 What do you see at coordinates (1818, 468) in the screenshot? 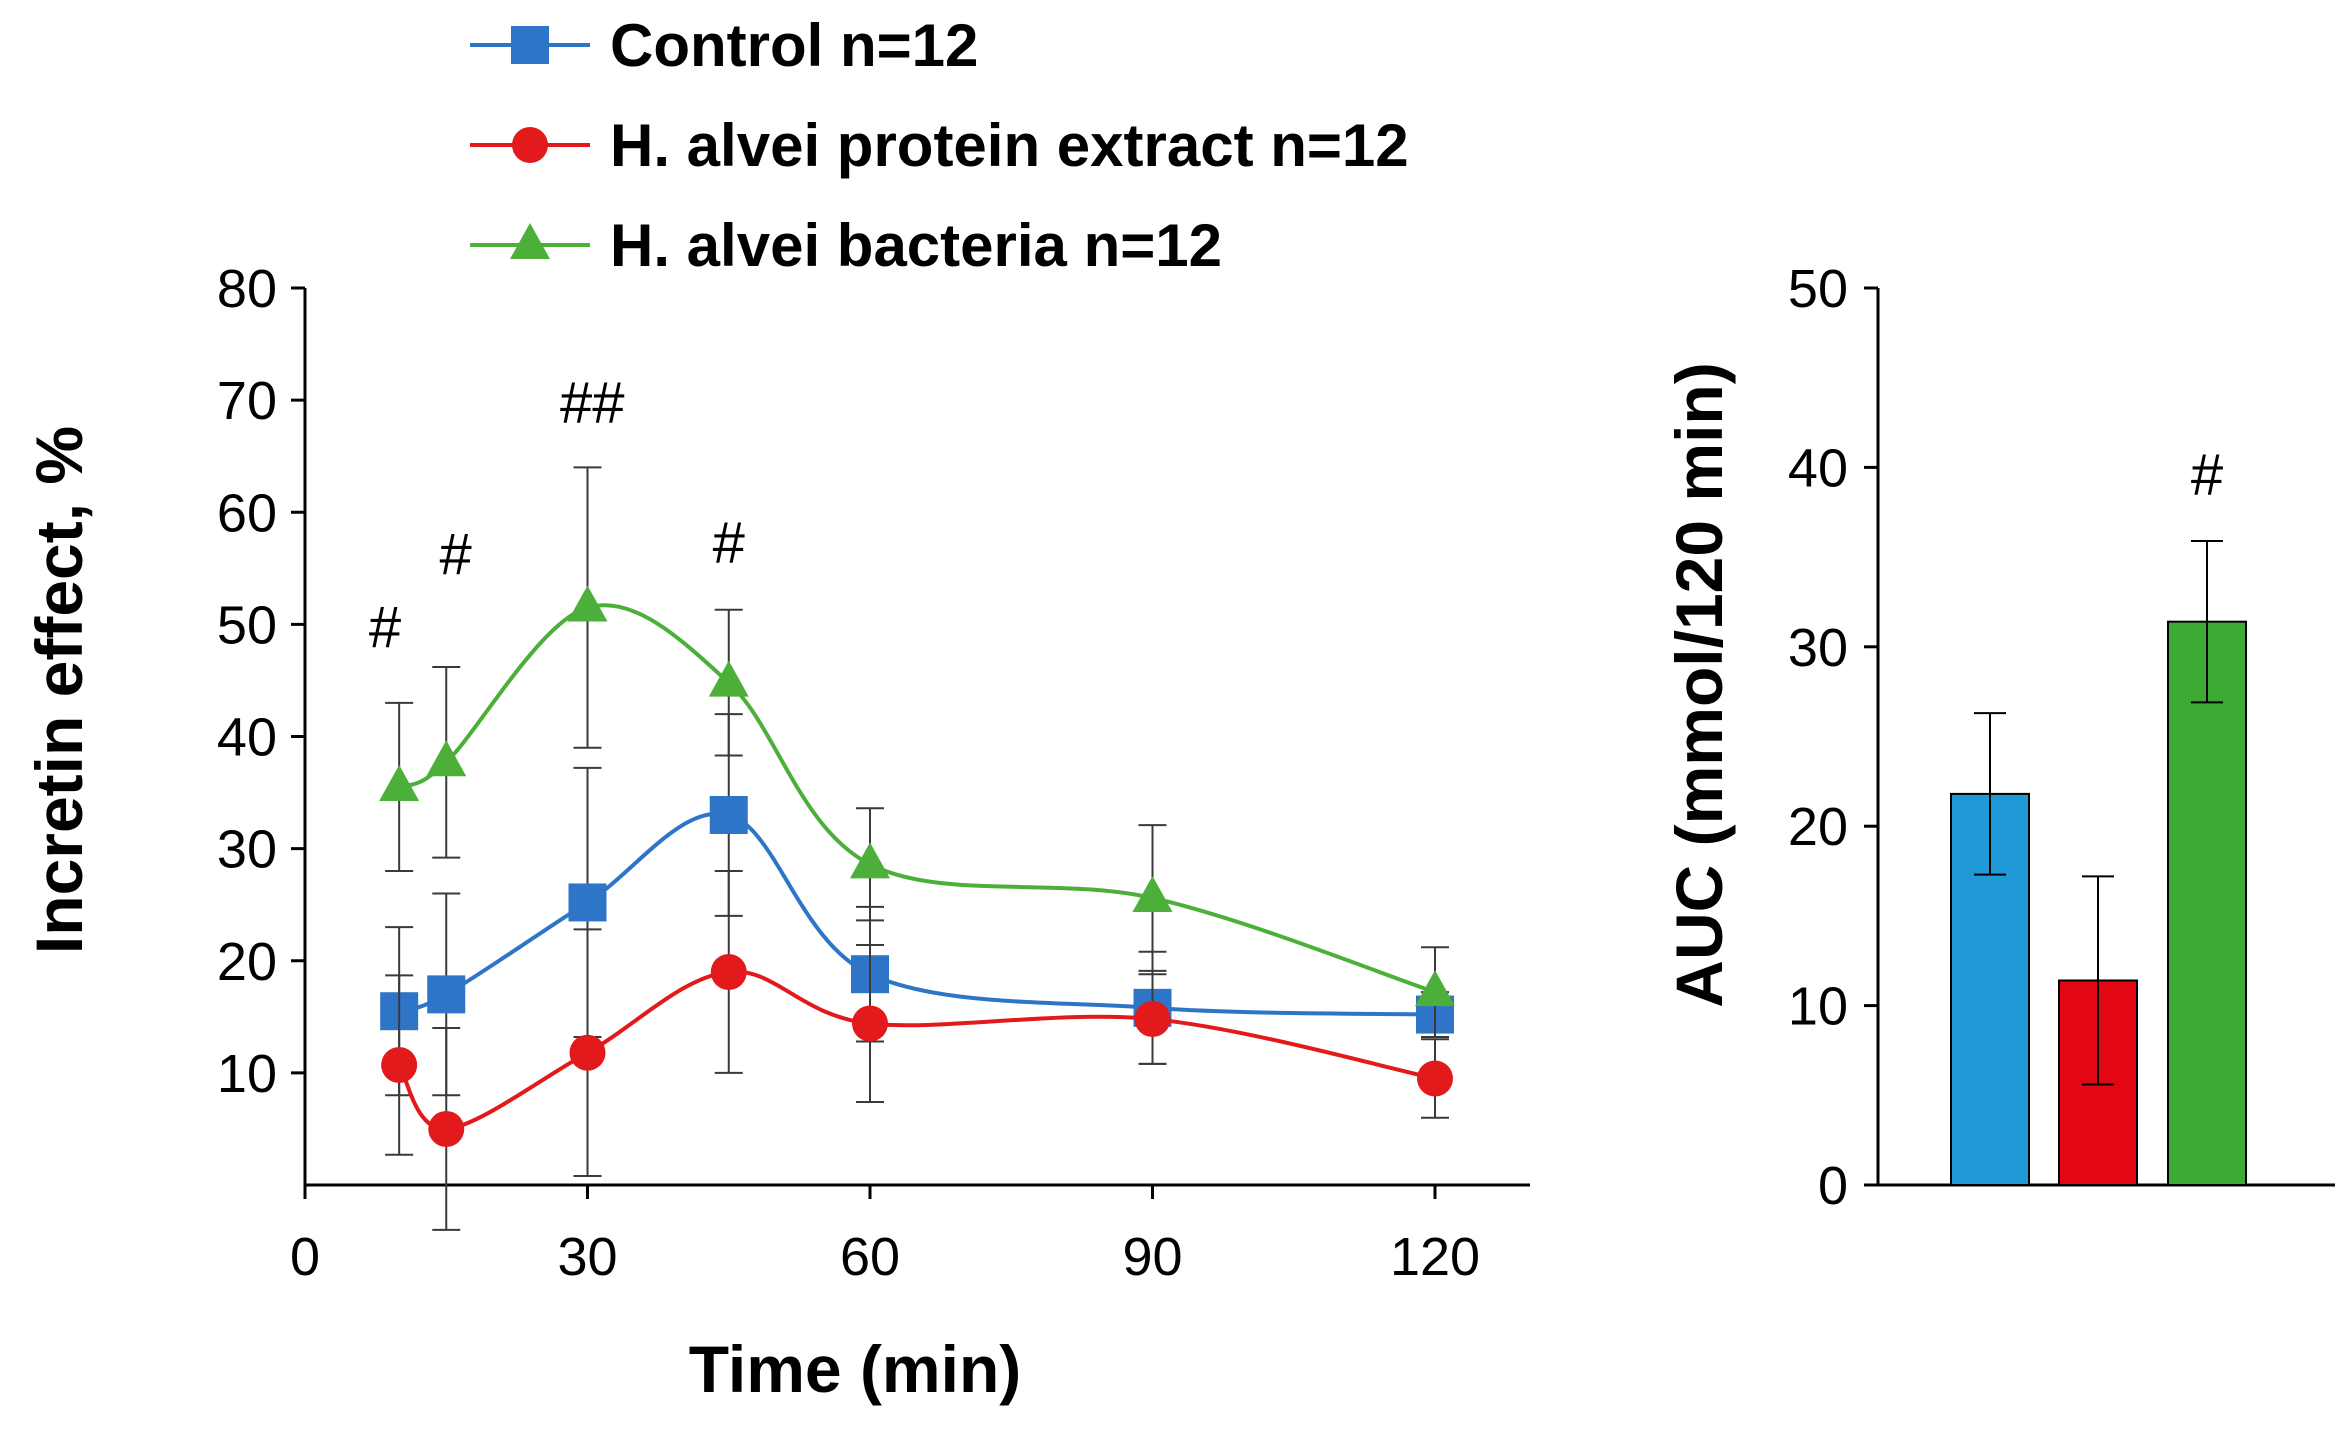
I see `bar-y-tick-label: 40` at bounding box center [1818, 468].